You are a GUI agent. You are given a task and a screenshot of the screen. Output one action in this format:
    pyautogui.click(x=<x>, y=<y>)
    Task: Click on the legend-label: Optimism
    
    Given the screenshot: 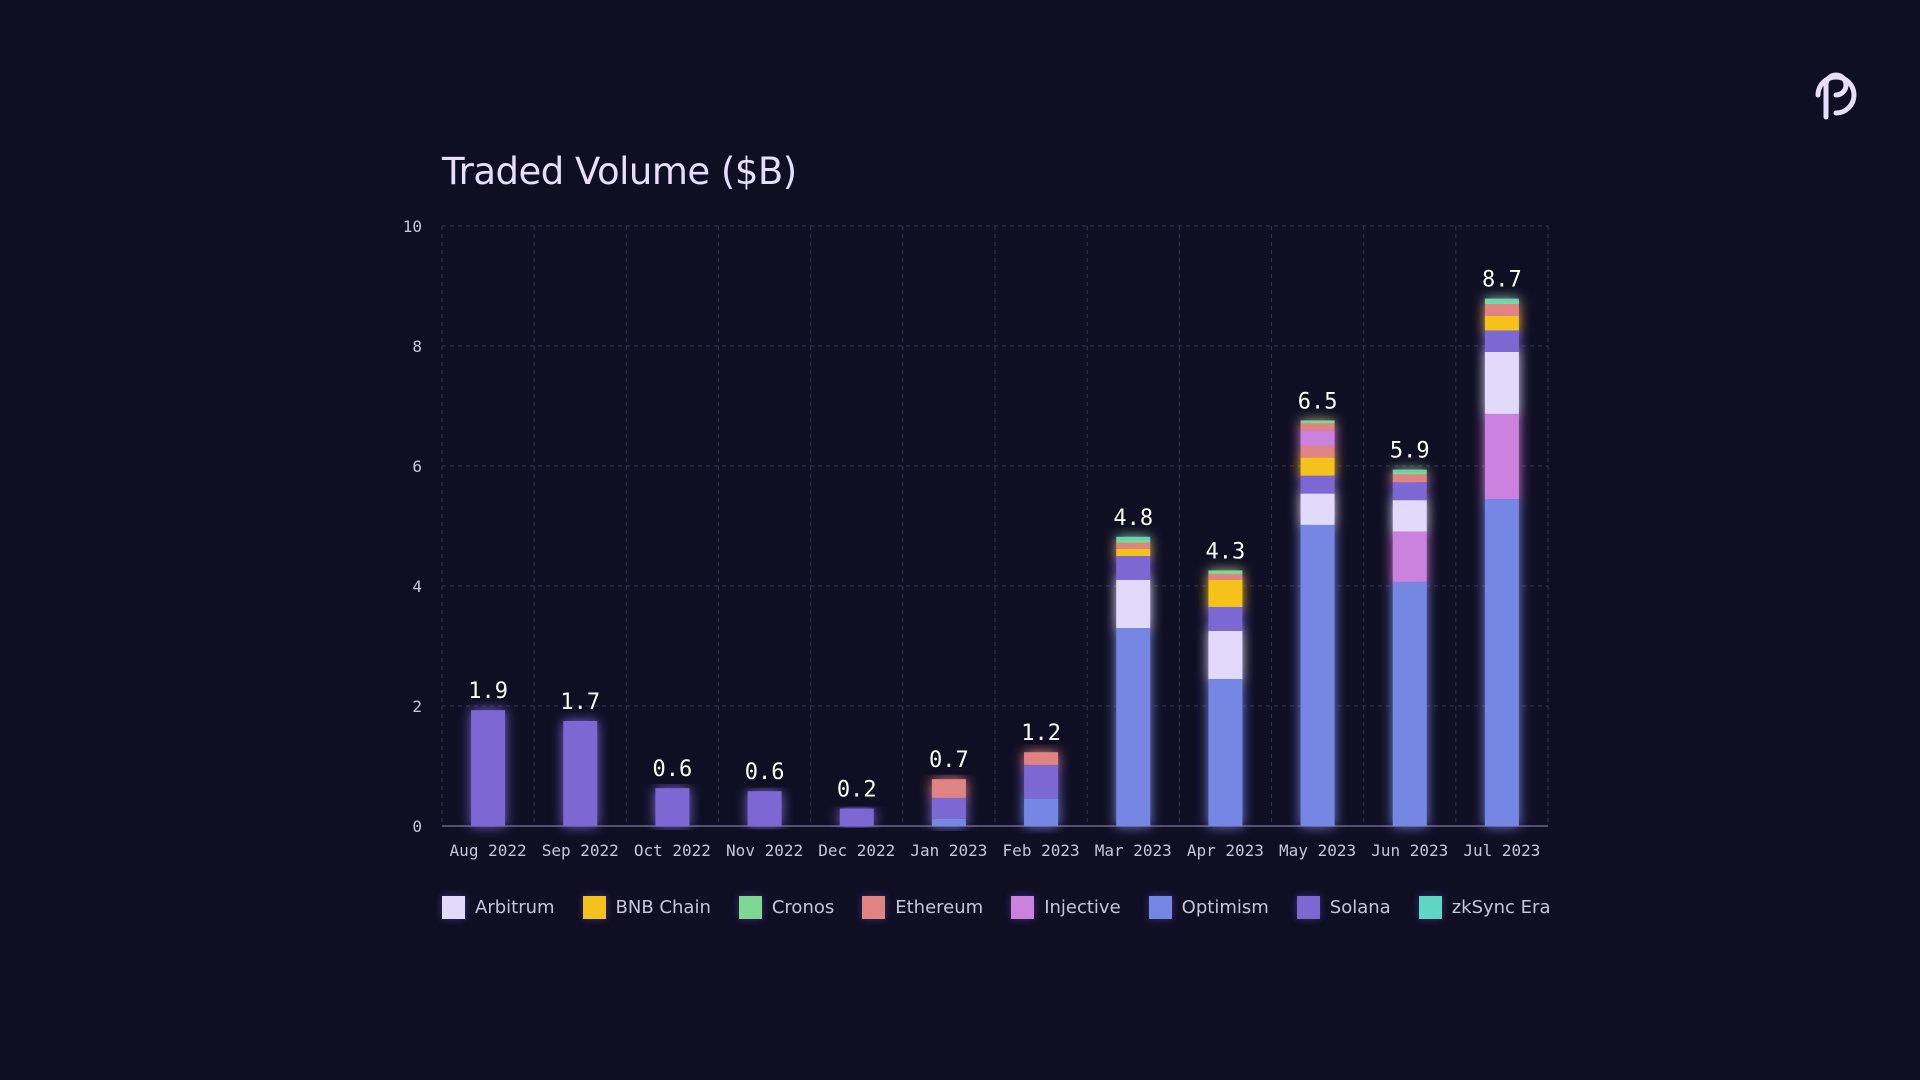 What is the action you would take?
    pyautogui.click(x=1225, y=907)
    